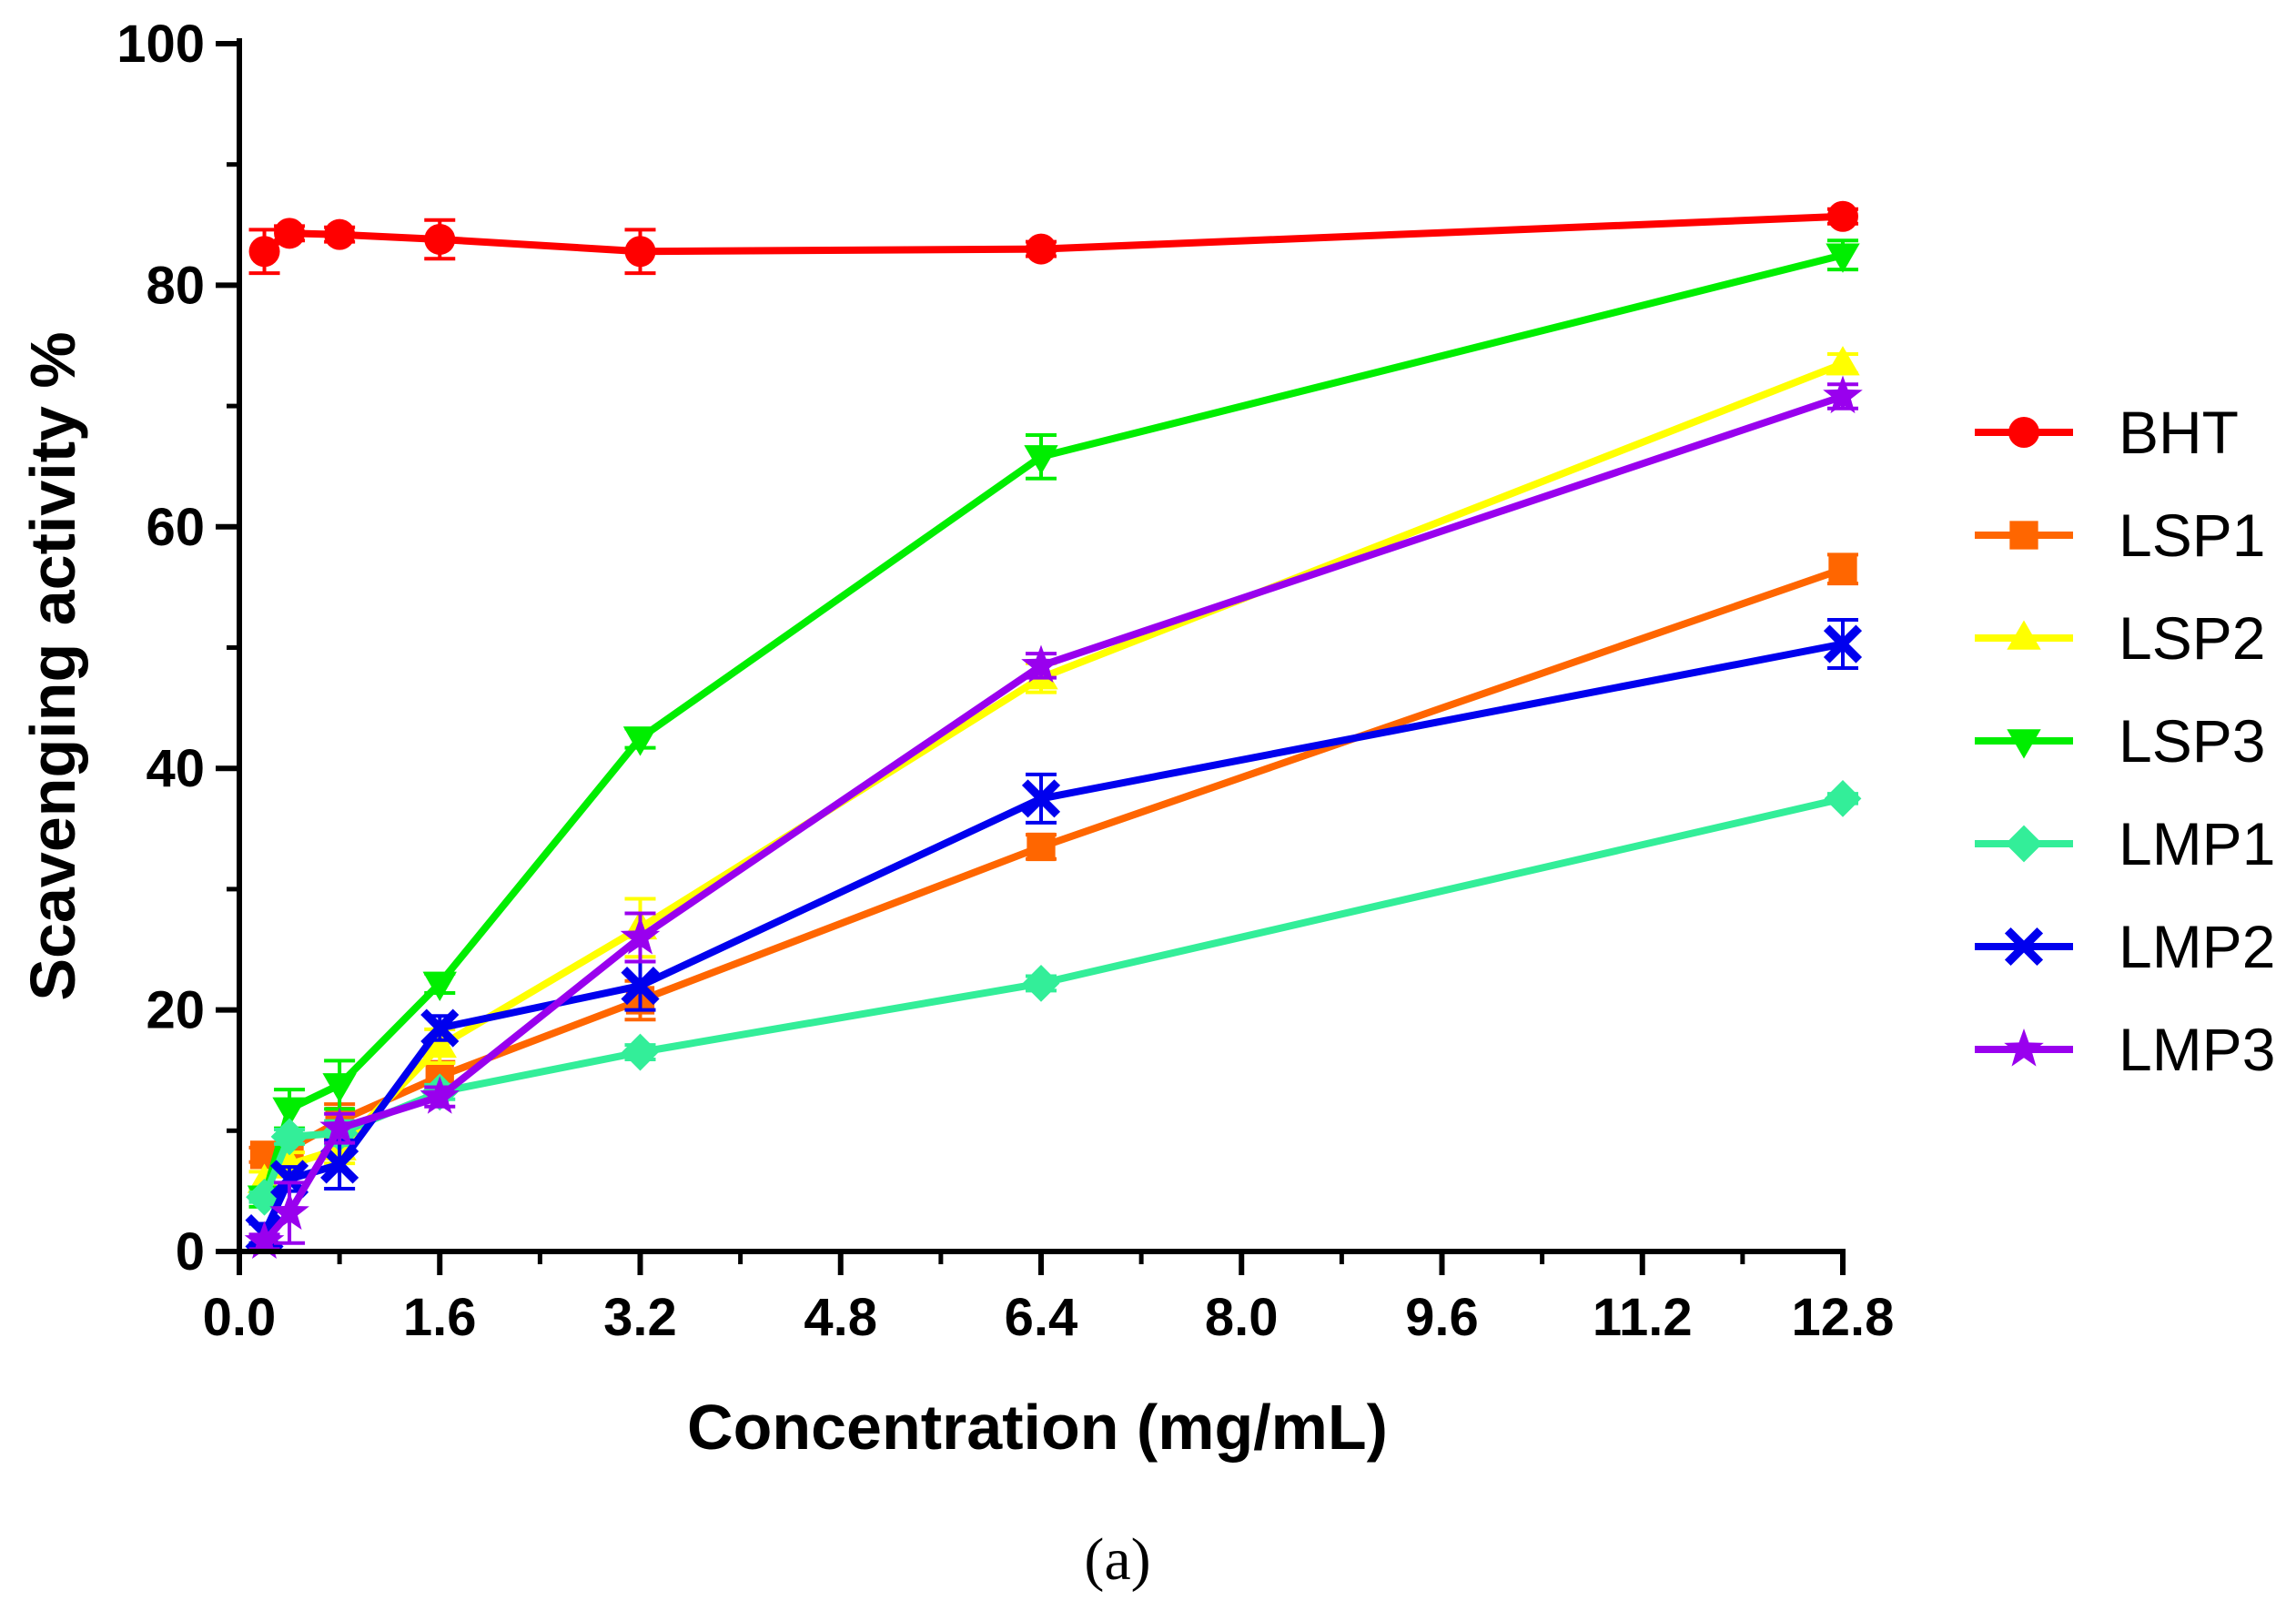  What do you see at coordinates (2024, 635) in the screenshot?
I see `legend-marker-lsp2` at bounding box center [2024, 635].